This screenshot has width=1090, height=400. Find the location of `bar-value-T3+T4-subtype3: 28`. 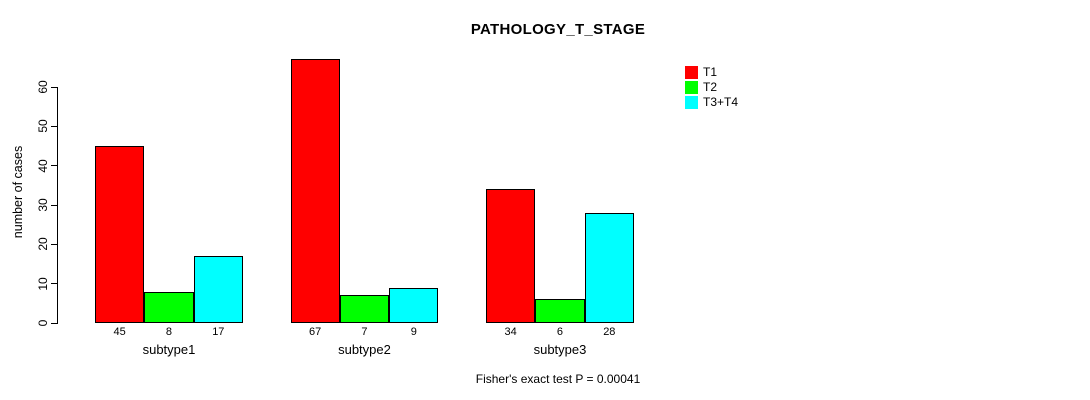

bar-value-T3+T4-subtype3: 28 is located at coordinates (609, 332).